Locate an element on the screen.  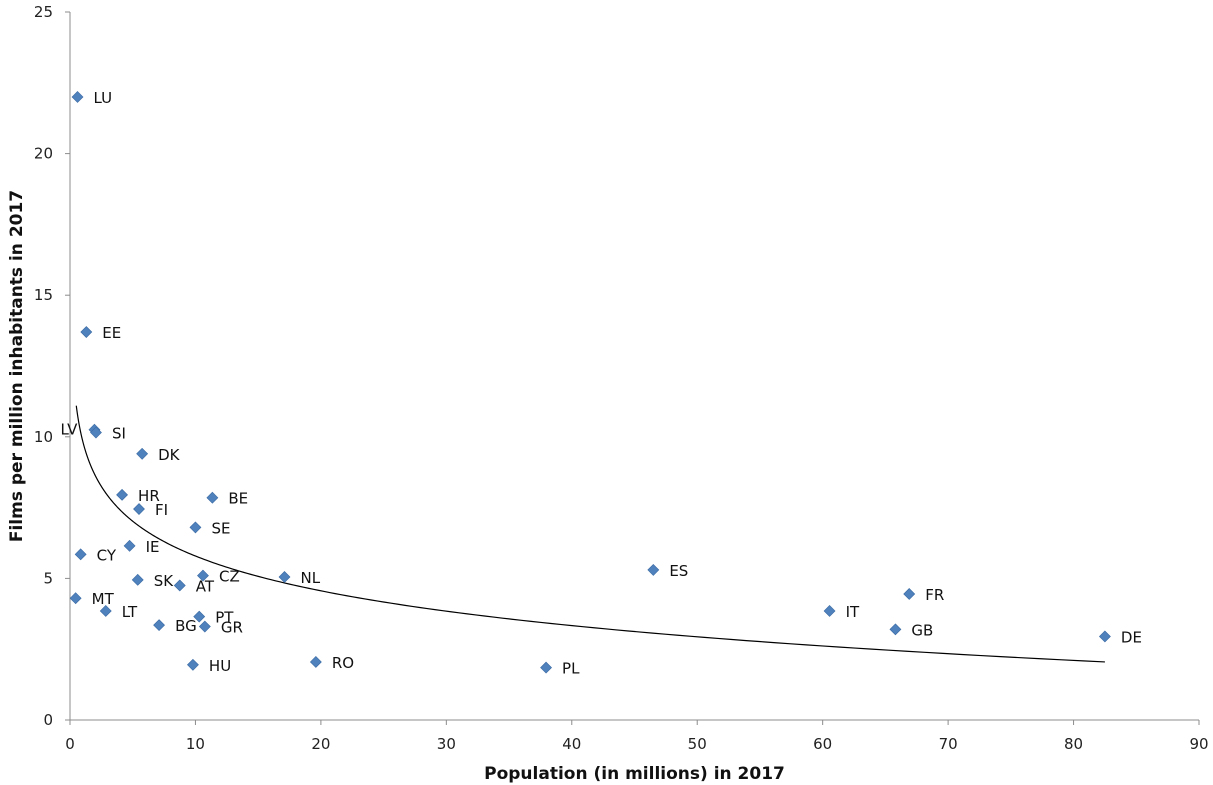
point-label-lv: LV is located at coordinates (69, 430).